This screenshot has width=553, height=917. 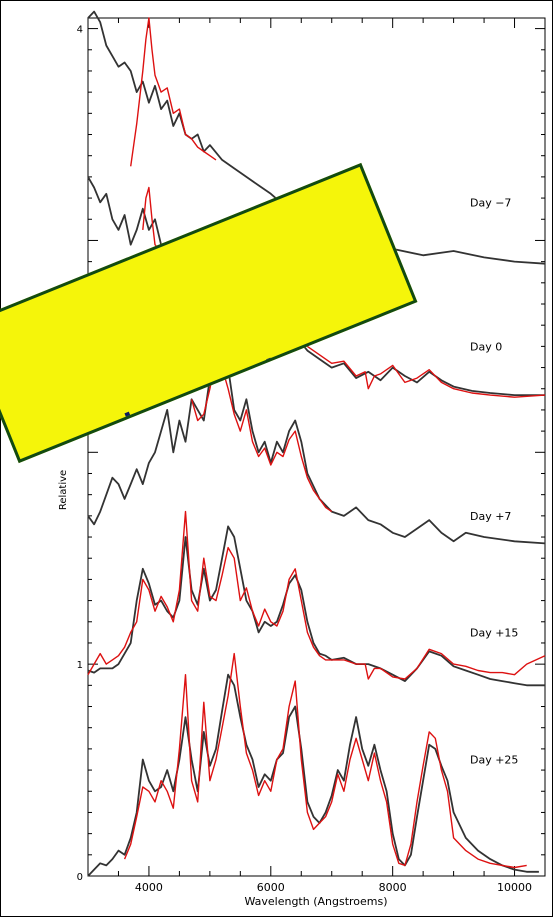 What do you see at coordinates (490, 202) in the screenshot?
I see `epoch-label-0: Day −7` at bounding box center [490, 202].